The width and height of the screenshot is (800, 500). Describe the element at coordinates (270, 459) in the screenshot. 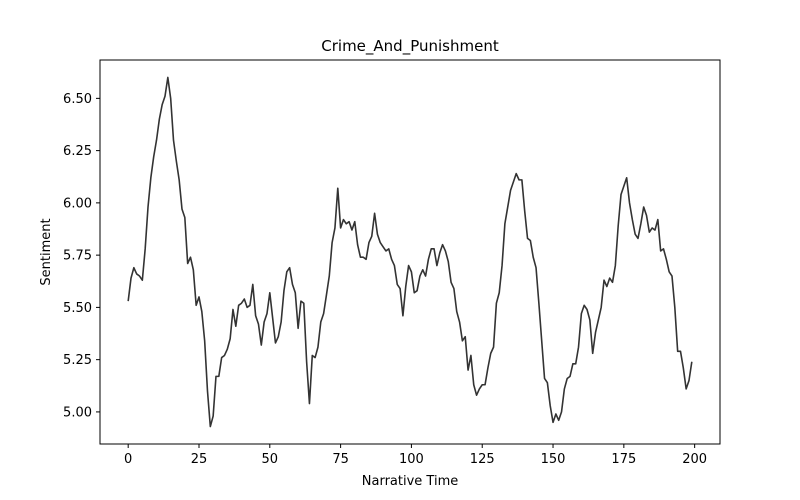

I see `x-tick-label: 50` at that location.